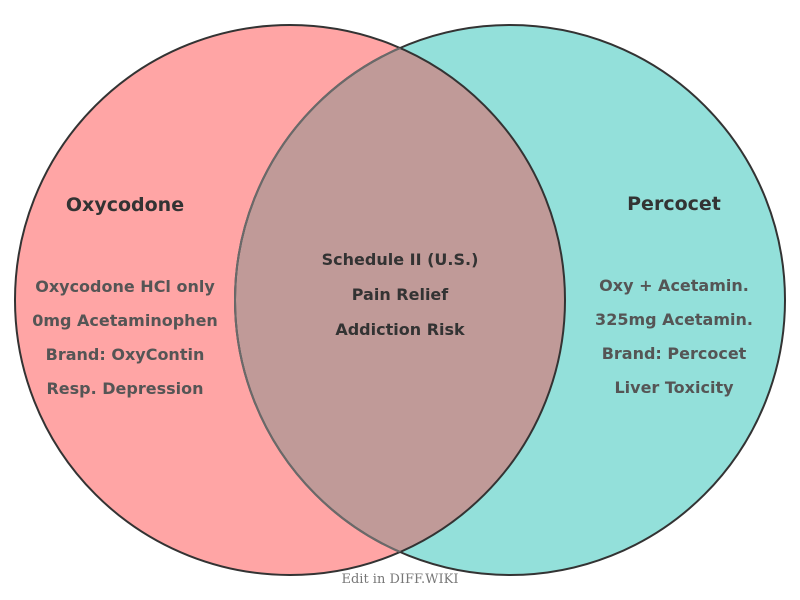  What do you see at coordinates (674, 353) in the screenshot?
I see `right-item: Brand: Percocet` at bounding box center [674, 353].